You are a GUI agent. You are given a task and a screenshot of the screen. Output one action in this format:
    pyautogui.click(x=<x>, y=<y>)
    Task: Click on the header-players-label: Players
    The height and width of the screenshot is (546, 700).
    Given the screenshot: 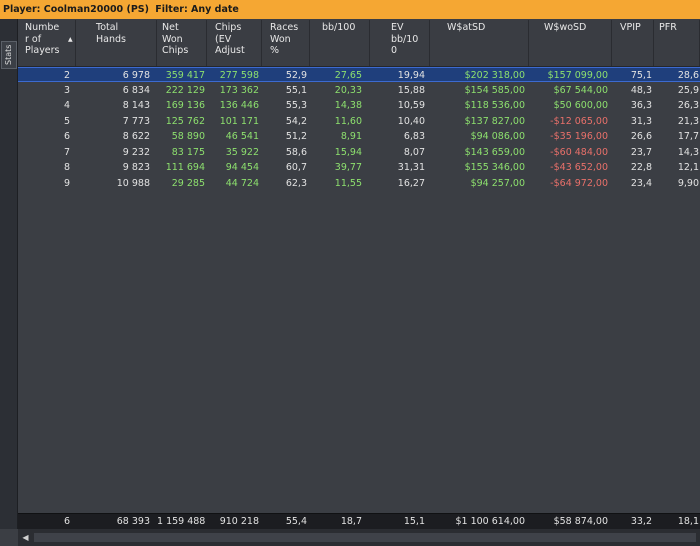 What is the action you would take?
    pyautogui.click(x=42, y=50)
    